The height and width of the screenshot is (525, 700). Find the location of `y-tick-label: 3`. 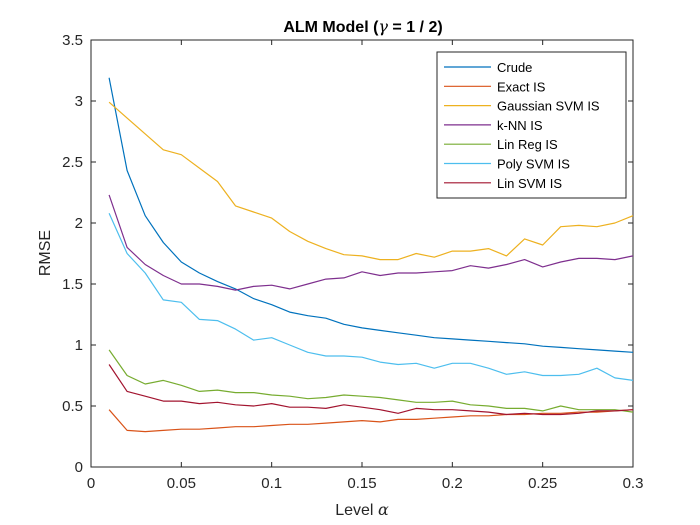

y-tick-label: 3 is located at coordinates (79, 101).